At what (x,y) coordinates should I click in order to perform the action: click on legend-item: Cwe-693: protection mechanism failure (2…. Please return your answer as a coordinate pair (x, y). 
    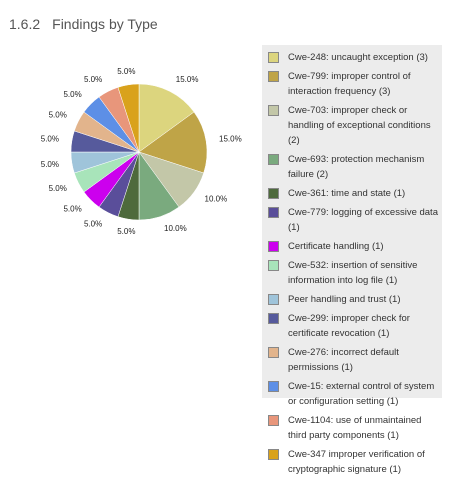
    Looking at the image, I should click on (353, 167).